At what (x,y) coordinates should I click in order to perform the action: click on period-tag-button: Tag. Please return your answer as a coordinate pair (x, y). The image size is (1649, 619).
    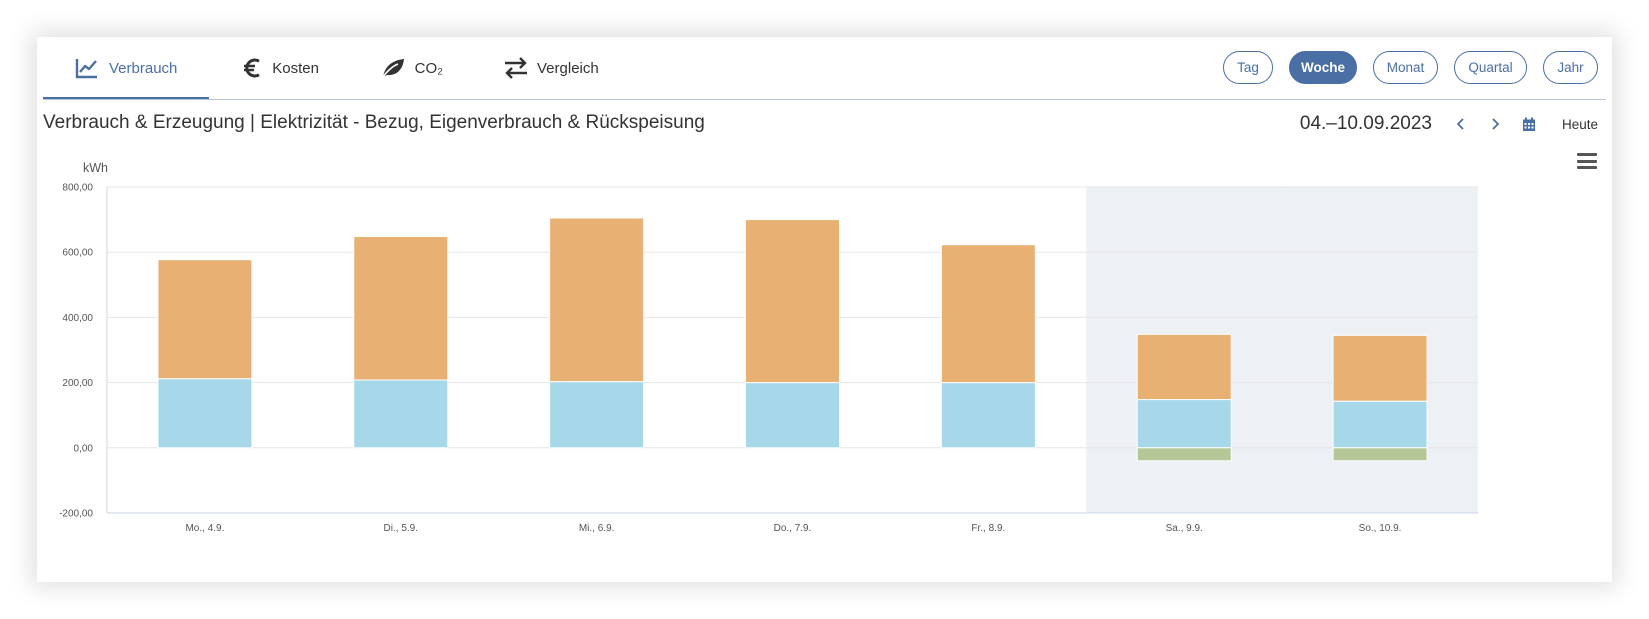
    Looking at the image, I should click on (1248, 67).